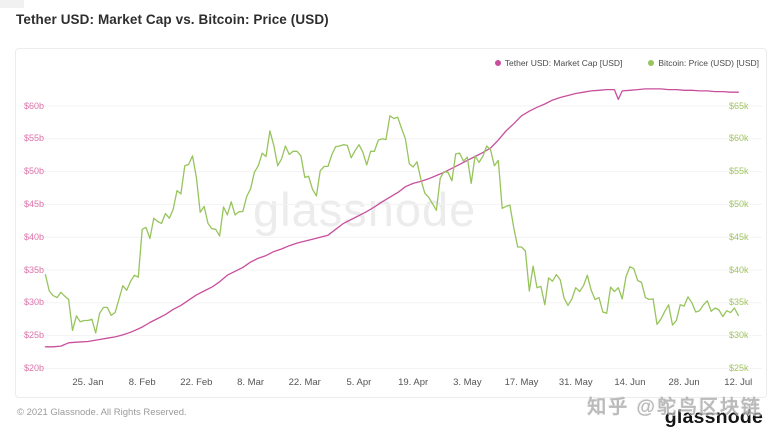 This screenshot has width=775, height=436. I want to click on right-axis-label: $25k, so click(739, 367).